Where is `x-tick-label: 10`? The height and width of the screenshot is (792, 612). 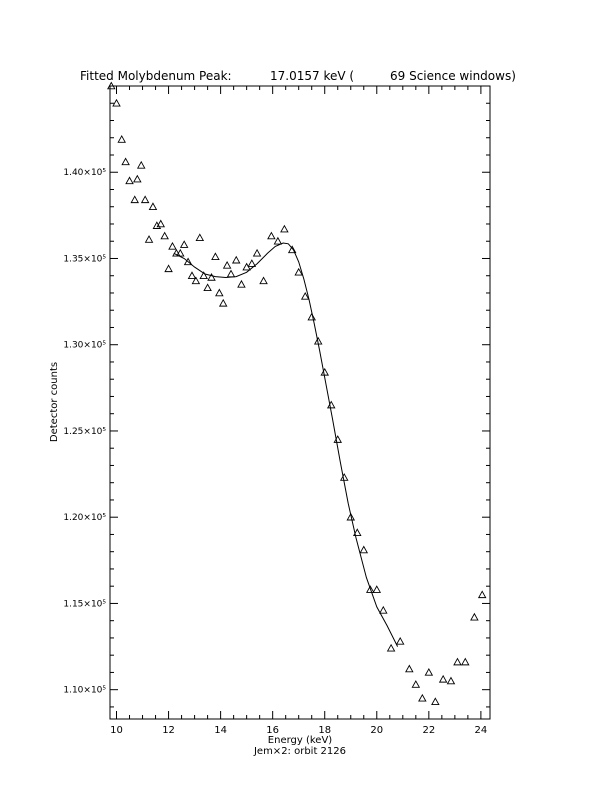 x-tick-label: 10 is located at coordinates (116, 730).